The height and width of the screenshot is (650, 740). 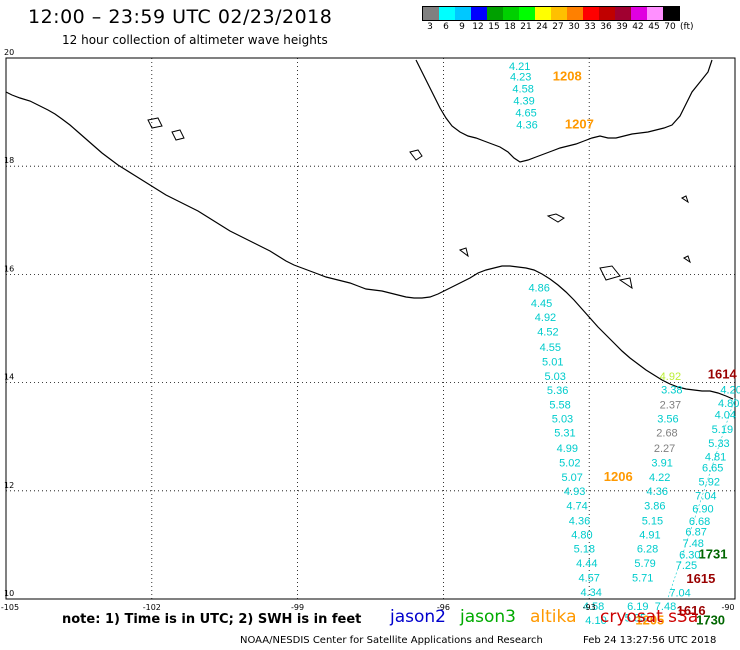 What do you see at coordinates (709, 482) in the screenshot?
I see `wave-height-label: 5.92` at bounding box center [709, 482].